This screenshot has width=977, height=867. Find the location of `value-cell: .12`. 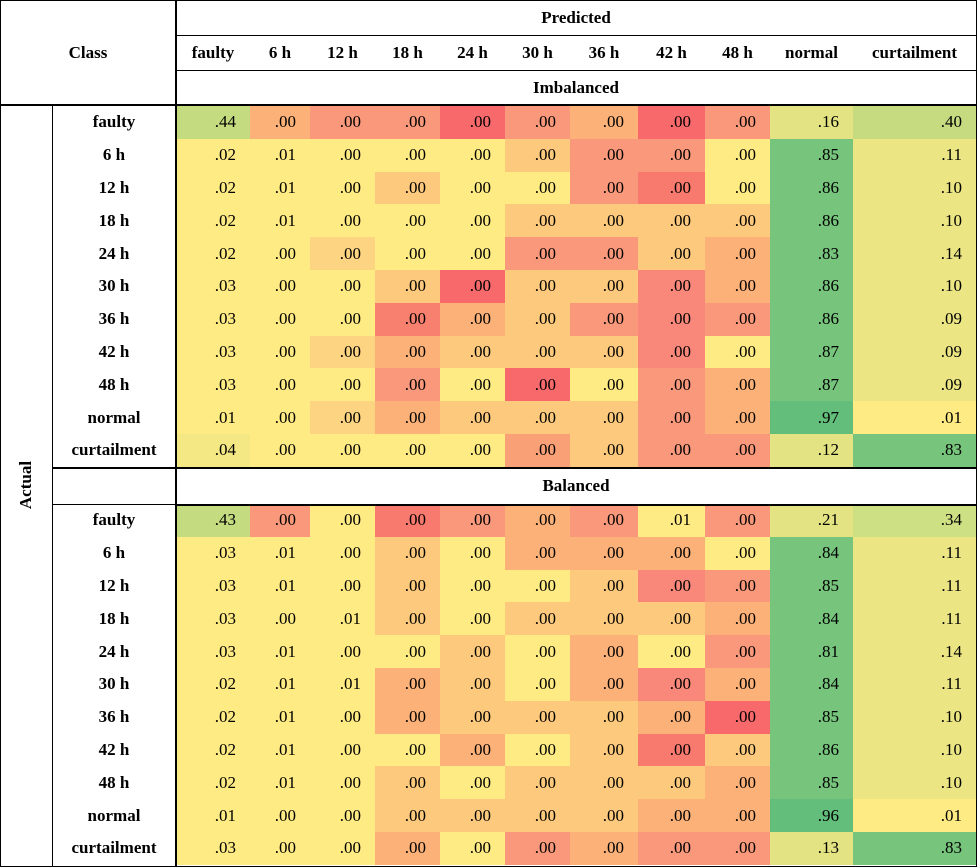

value-cell: .12 is located at coordinates (811, 450).